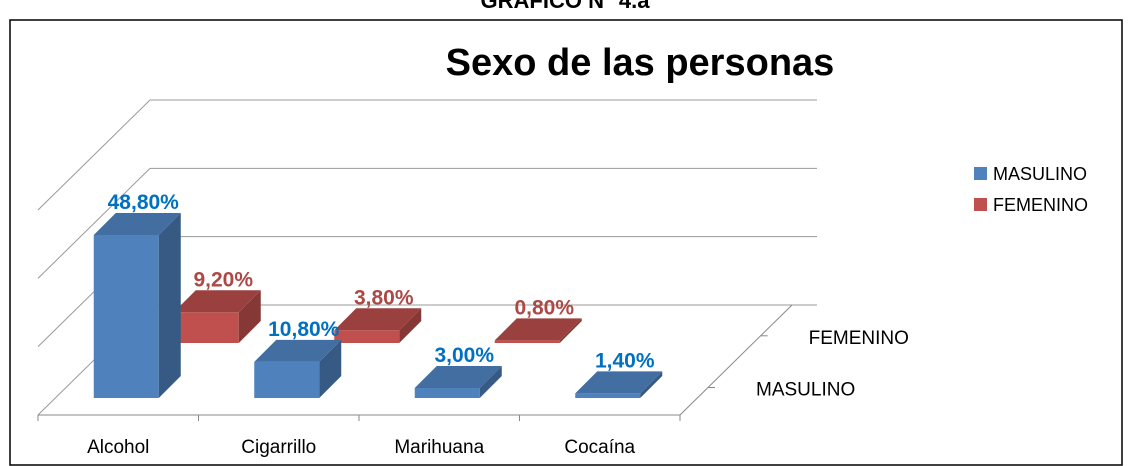  What do you see at coordinates (278, 447) in the screenshot?
I see `x-tick-label: Cigarrillo` at bounding box center [278, 447].